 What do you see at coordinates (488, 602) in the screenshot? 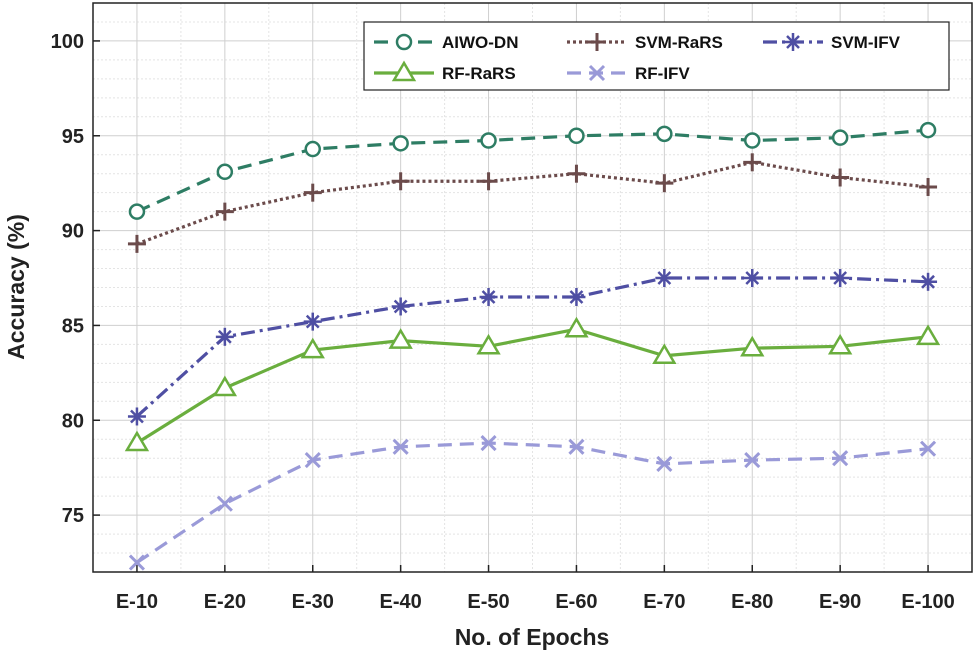
I see `x-tick-label: E-50` at bounding box center [488, 602].